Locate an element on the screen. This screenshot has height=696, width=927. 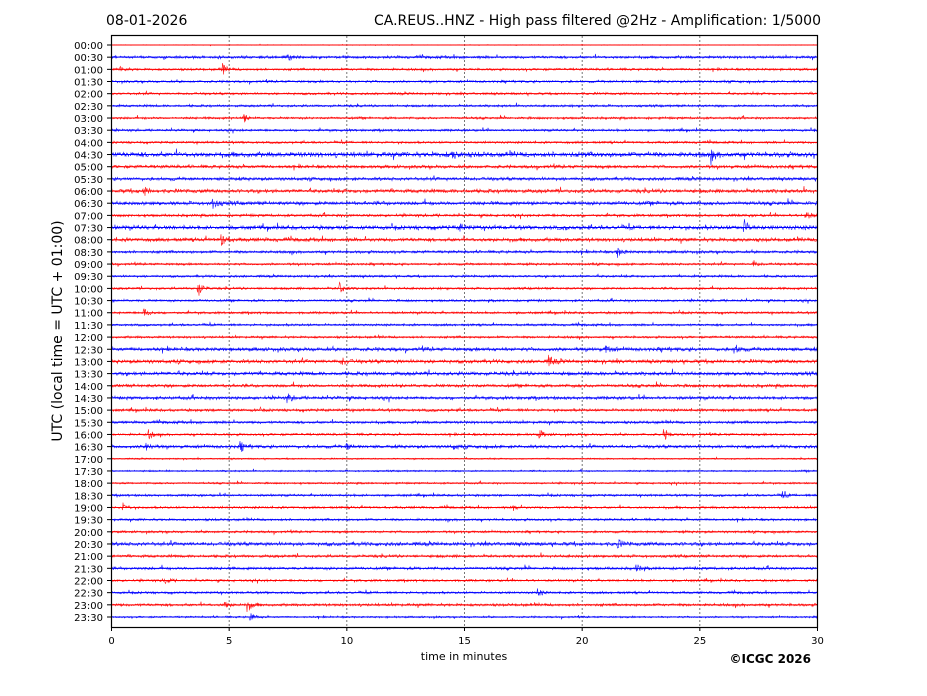
x-tick-label: 20 is located at coordinates (582, 641).